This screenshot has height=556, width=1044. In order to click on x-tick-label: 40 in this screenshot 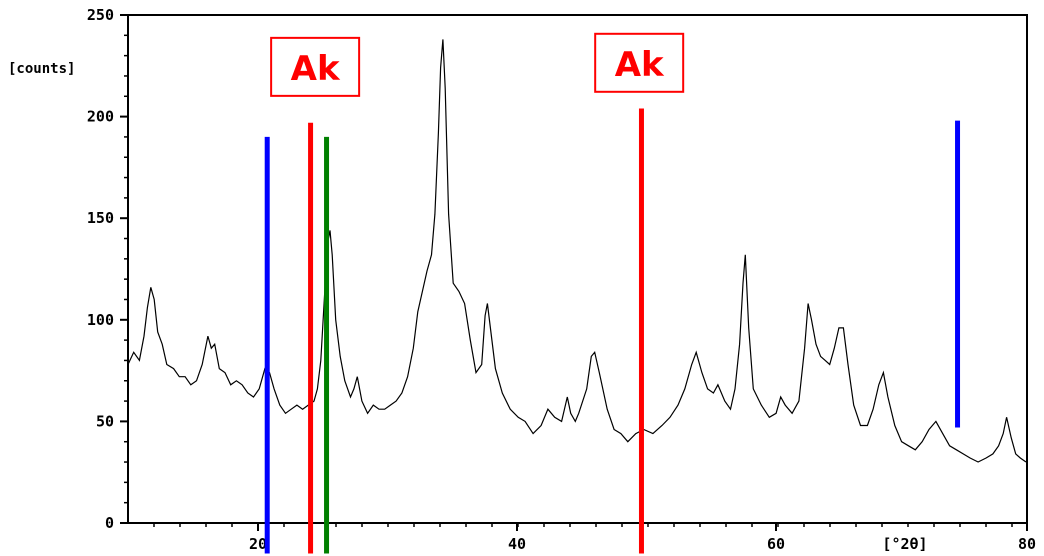, I will do `click(517, 544)`.